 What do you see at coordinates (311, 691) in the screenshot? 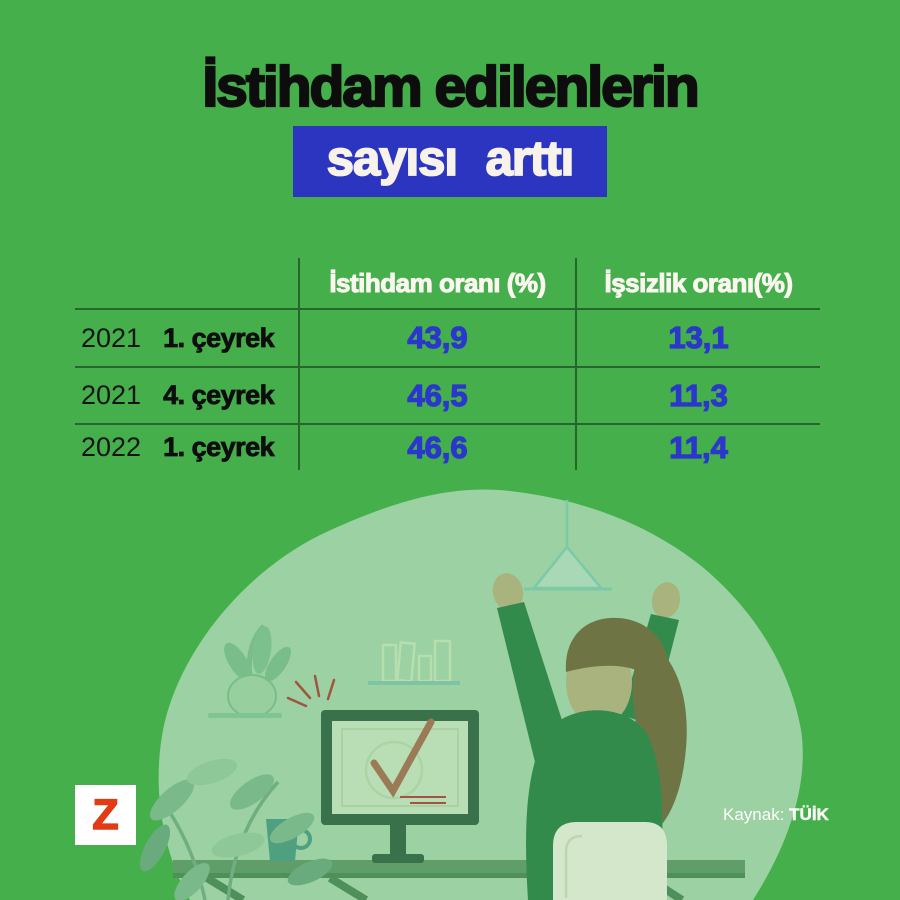
I see `spark-lines-icon` at bounding box center [311, 691].